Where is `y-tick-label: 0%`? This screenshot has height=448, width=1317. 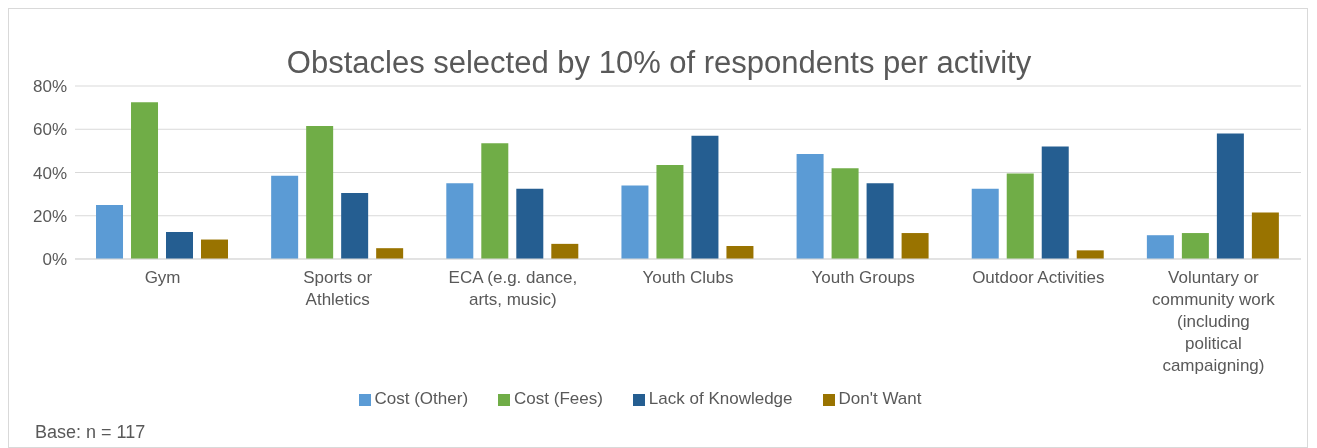
y-tick-label: 0% is located at coordinates (54, 260).